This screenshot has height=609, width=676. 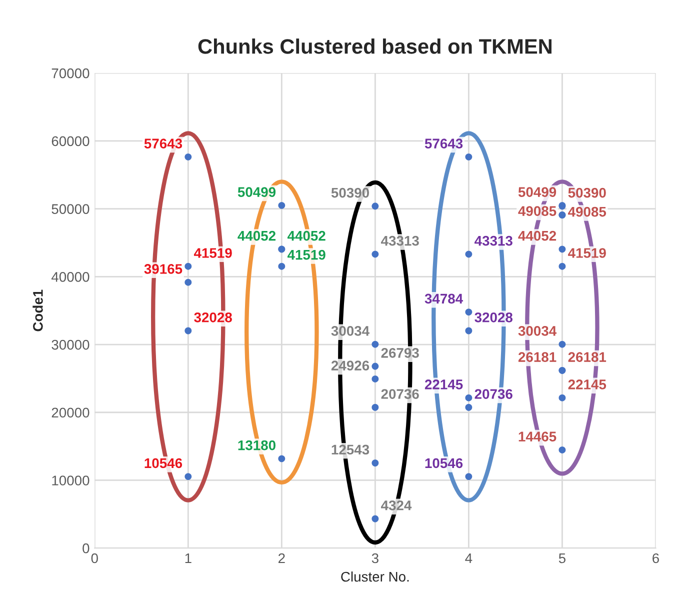 What do you see at coordinates (655, 558) in the screenshot?
I see `x-tick-label: 6` at bounding box center [655, 558].